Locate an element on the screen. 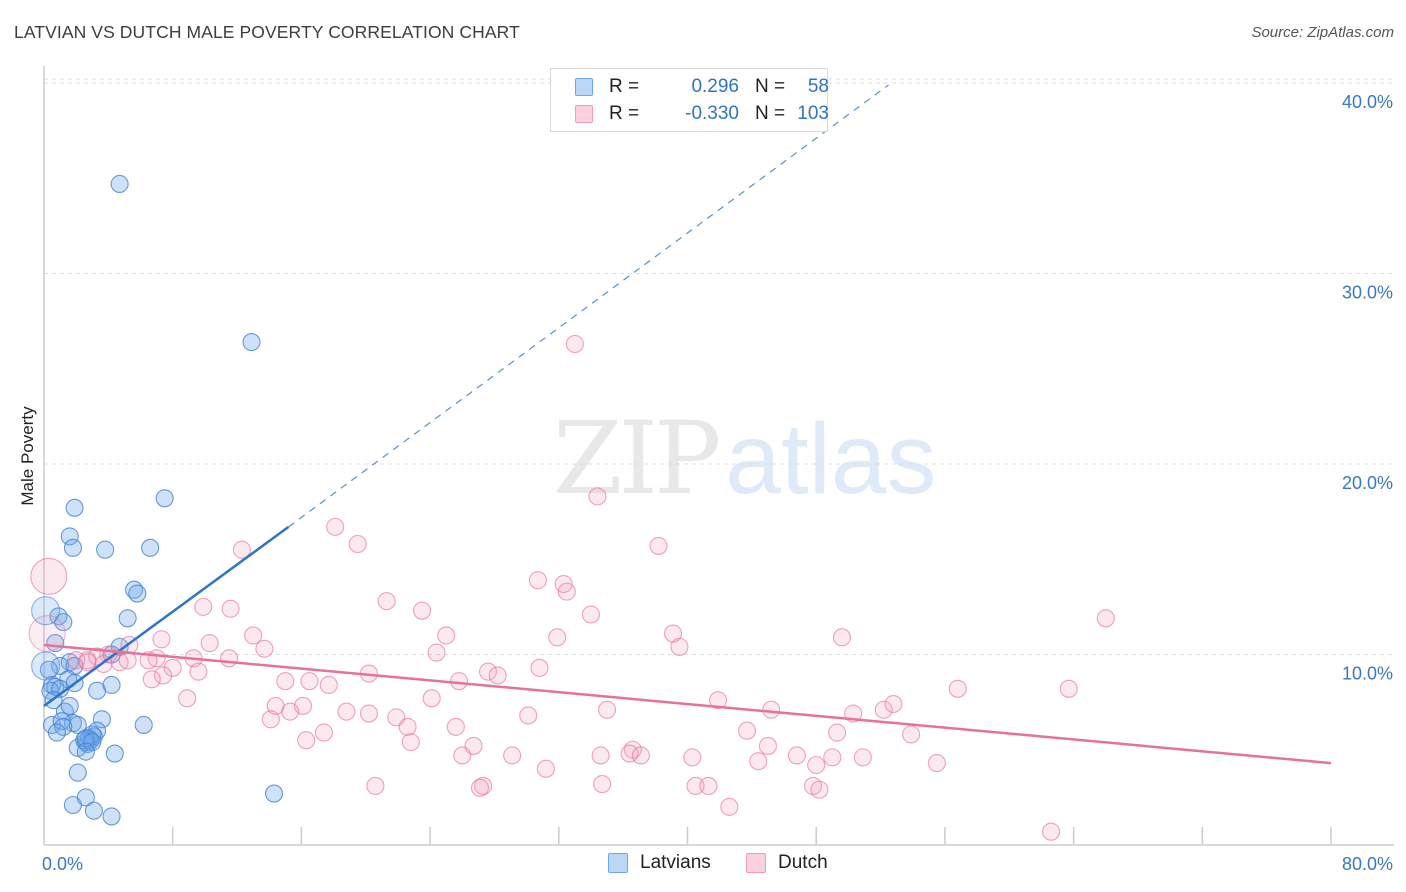  latvians-swatch is located at coordinates (584, 87).